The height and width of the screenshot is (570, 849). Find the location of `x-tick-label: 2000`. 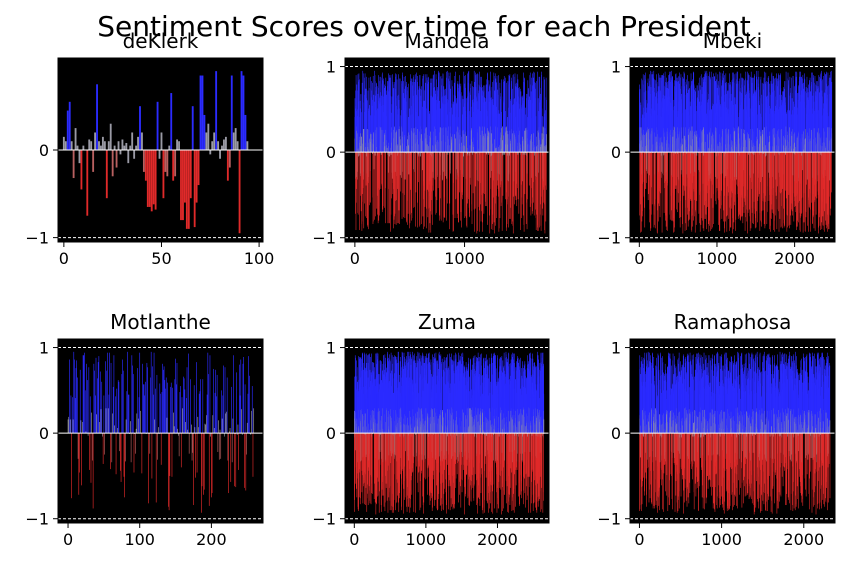

x-tick-label: 2000 is located at coordinates (794, 258).